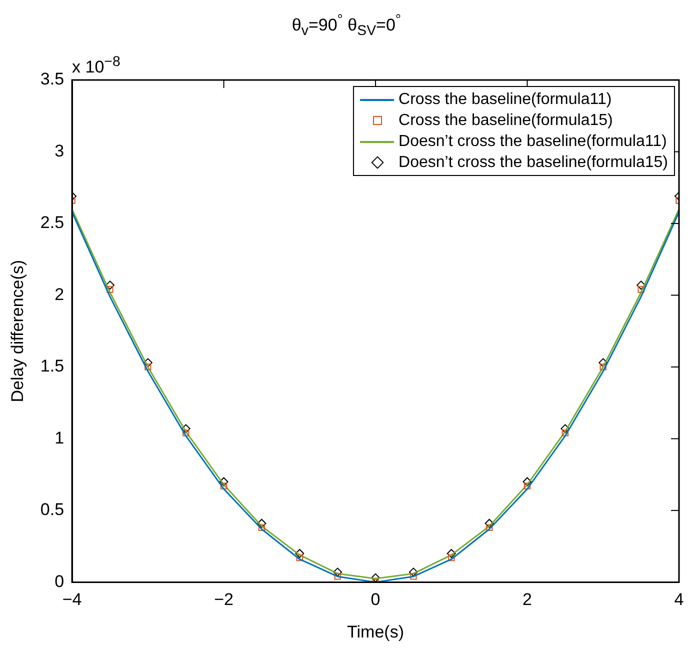  I want to click on text: x 10$^{−8}$, so click(96, 66).